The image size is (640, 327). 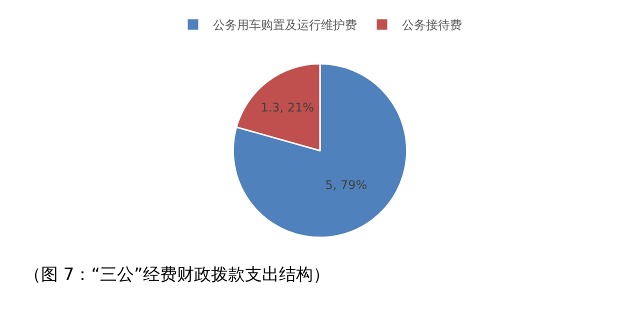 What do you see at coordinates (320, 150) in the screenshot?
I see `pie-slice` at bounding box center [320, 150].